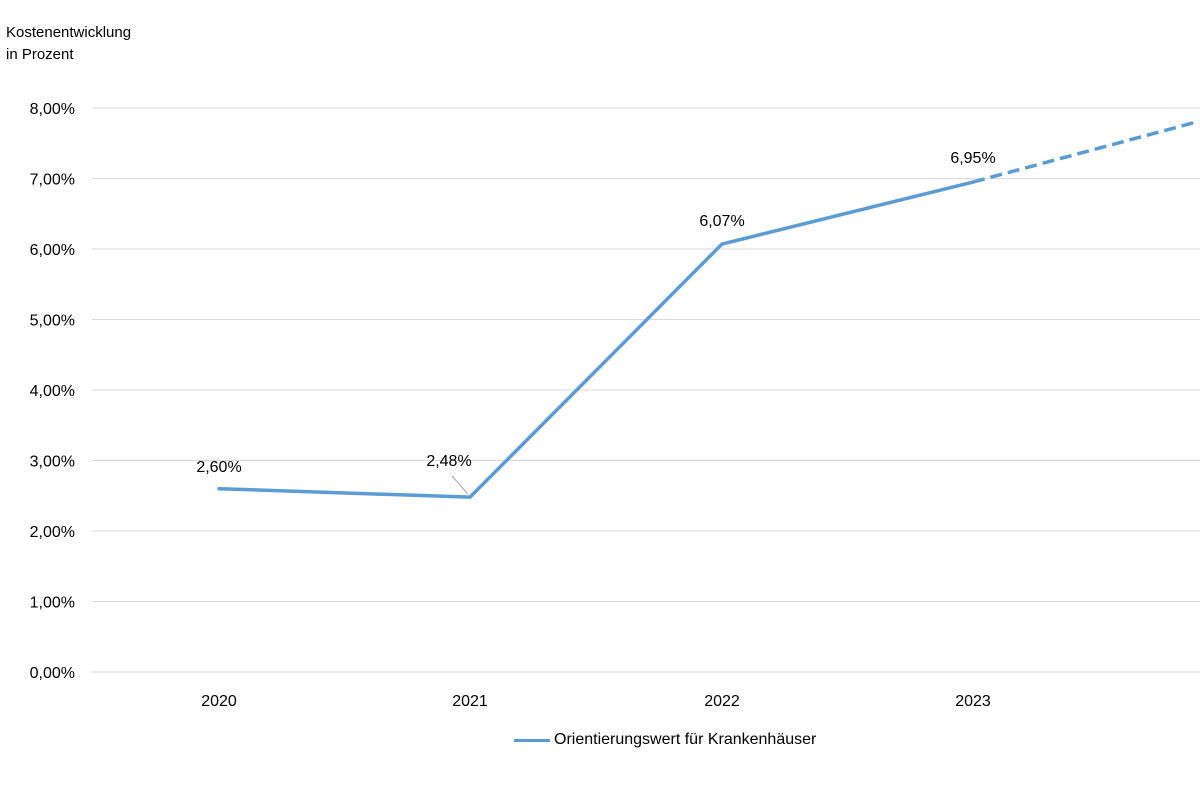  What do you see at coordinates (69, 32) in the screenshot?
I see `y-axis-title-line-1: Kostenentwicklung` at bounding box center [69, 32].